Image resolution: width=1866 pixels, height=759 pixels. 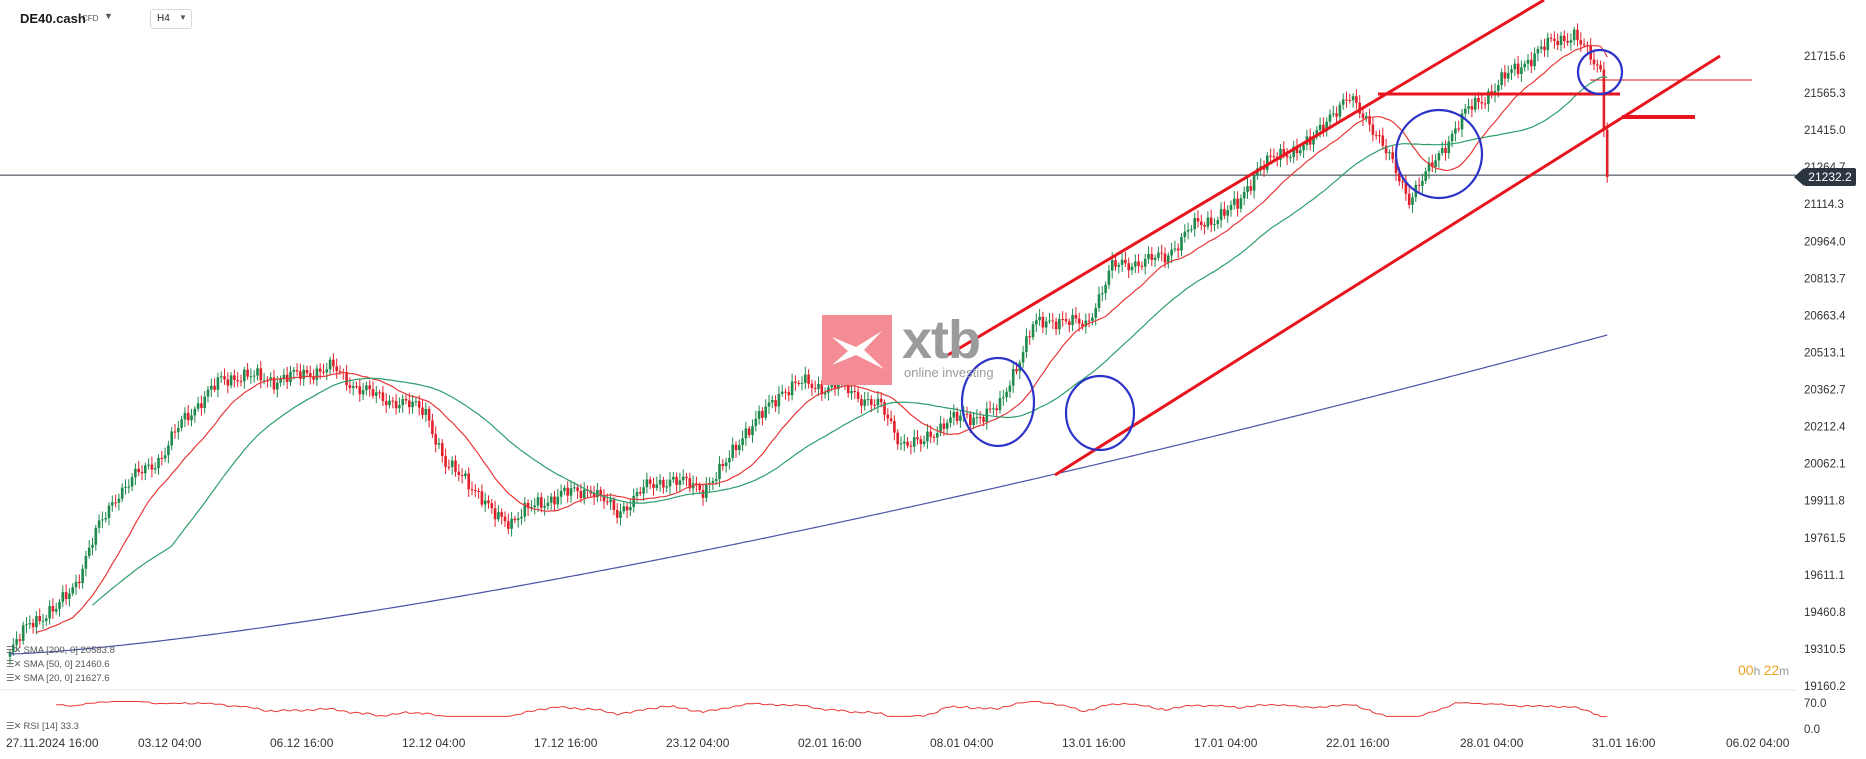 I want to click on chevron-down-icon: ▼, so click(x=108, y=16).